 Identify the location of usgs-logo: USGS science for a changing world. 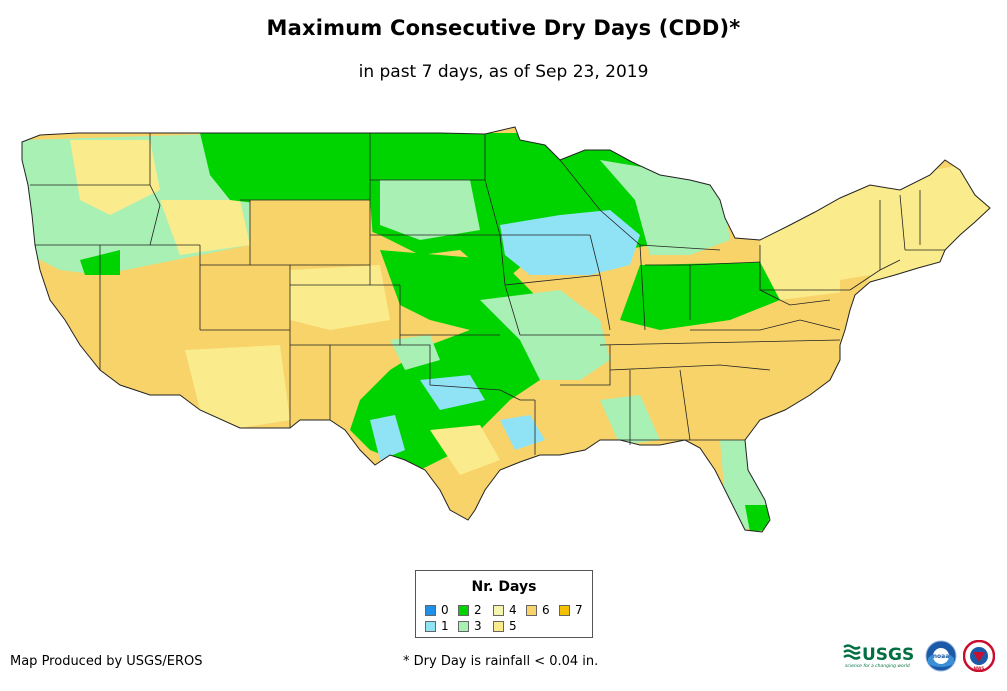
(878, 656).